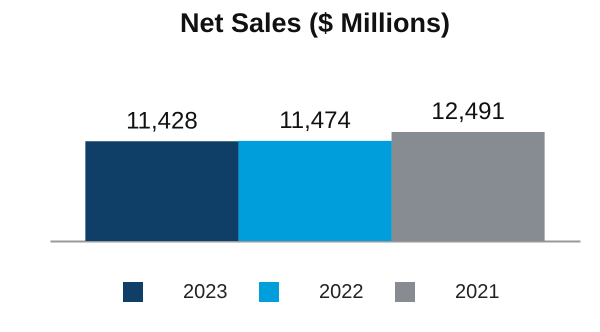 The width and height of the screenshot is (600, 332). Describe the element at coordinates (477, 292) in the screenshot. I see `legend-label: 2021` at that location.